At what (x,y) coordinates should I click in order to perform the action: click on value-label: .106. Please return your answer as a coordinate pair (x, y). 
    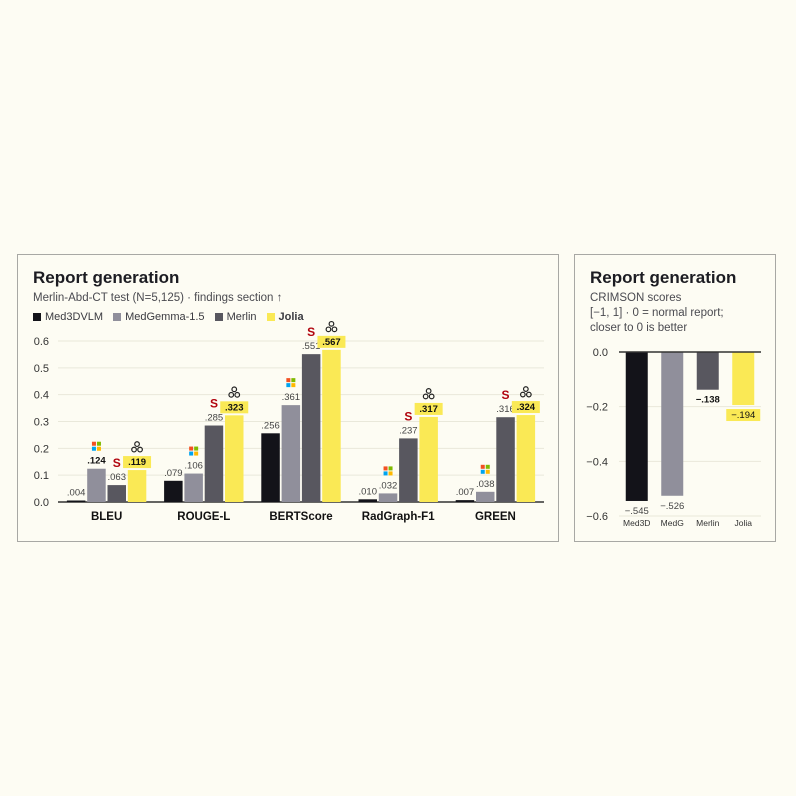
    Looking at the image, I should click on (193, 466).